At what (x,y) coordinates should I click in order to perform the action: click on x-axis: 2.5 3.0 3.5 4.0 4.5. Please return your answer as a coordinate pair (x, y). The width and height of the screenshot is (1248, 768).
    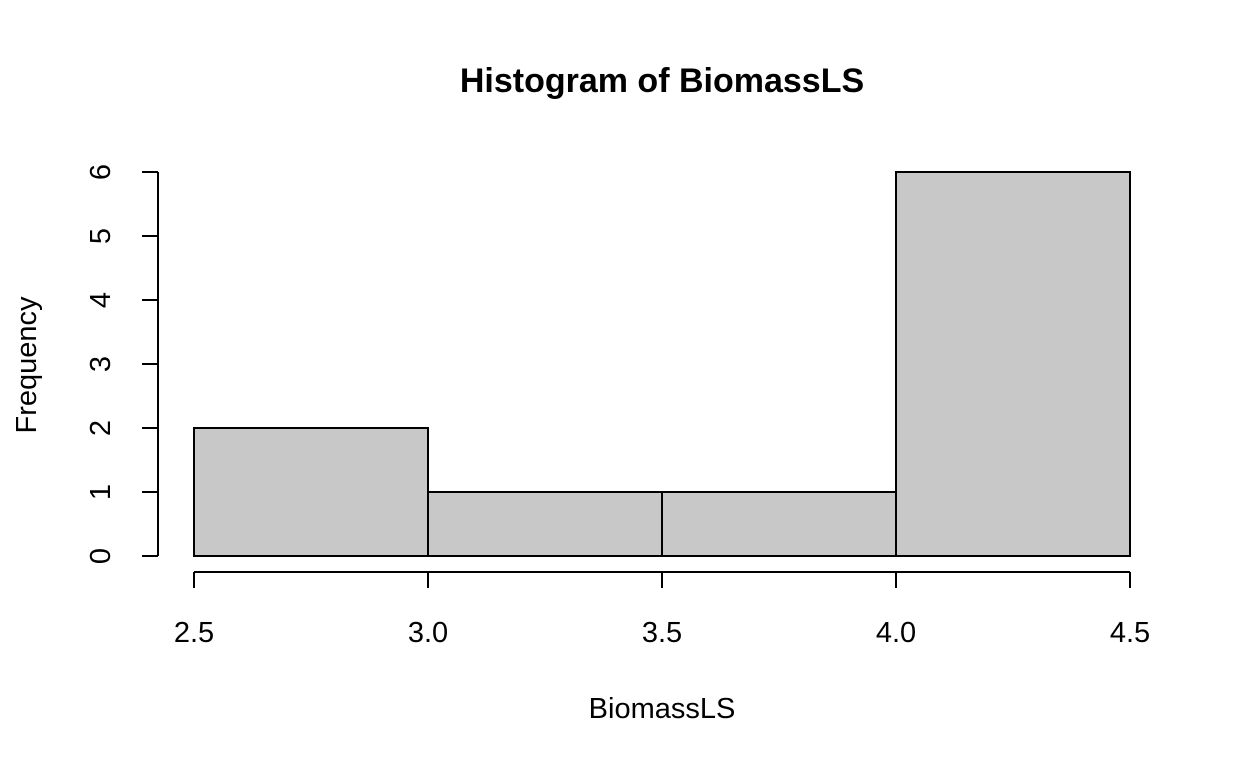
    Looking at the image, I should click on (662, 610).